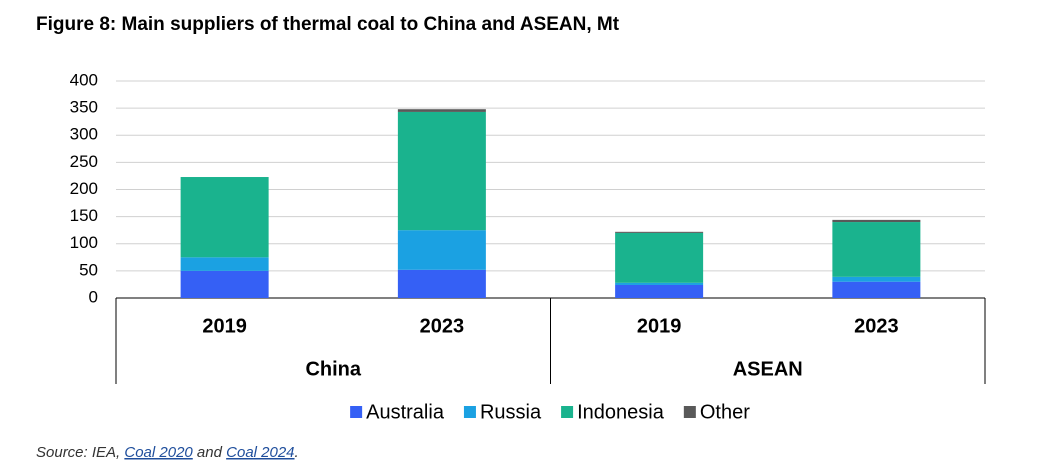  Describe the element at coordinates (84, 107) in the screenshot. I see `y-tick-label: 350` at that location.